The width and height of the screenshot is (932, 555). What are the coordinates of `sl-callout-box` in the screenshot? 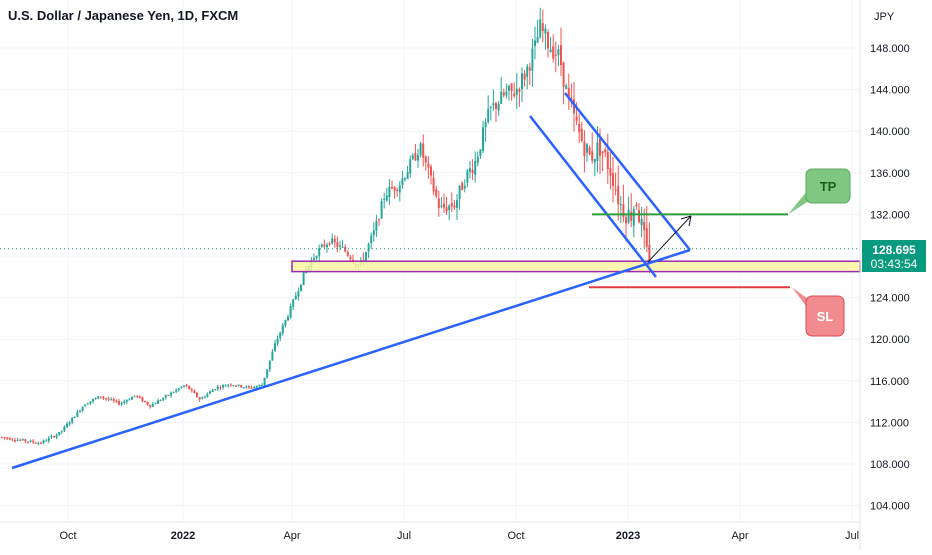 It's located at (825, 316).